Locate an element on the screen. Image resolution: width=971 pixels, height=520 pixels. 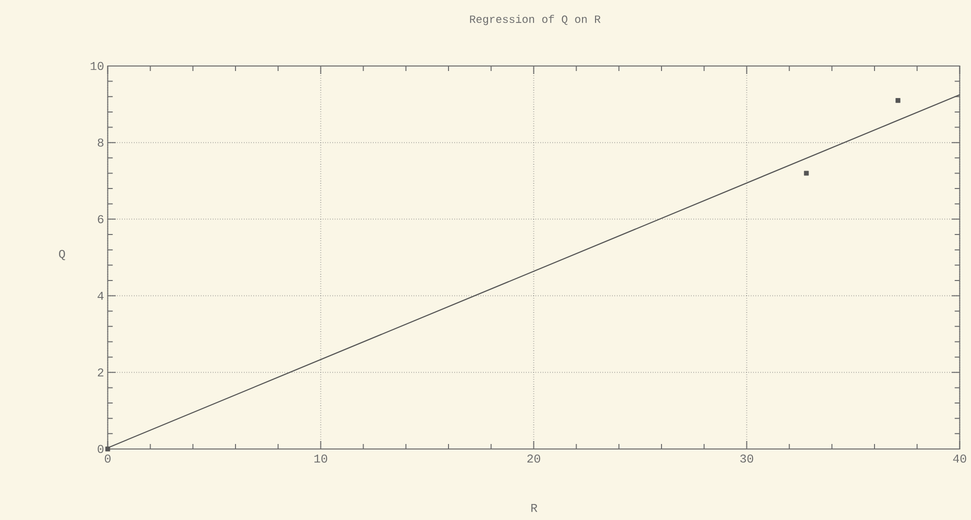
y-tick-label: 8 is located at coordinates (101, 142).